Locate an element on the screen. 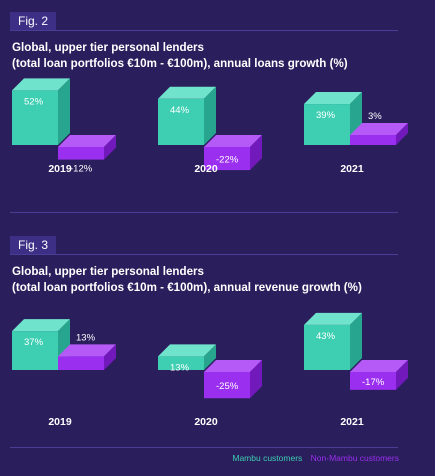 This screenshot has height=476, width=435. bottom-rule is located at coordinates (204, 447).